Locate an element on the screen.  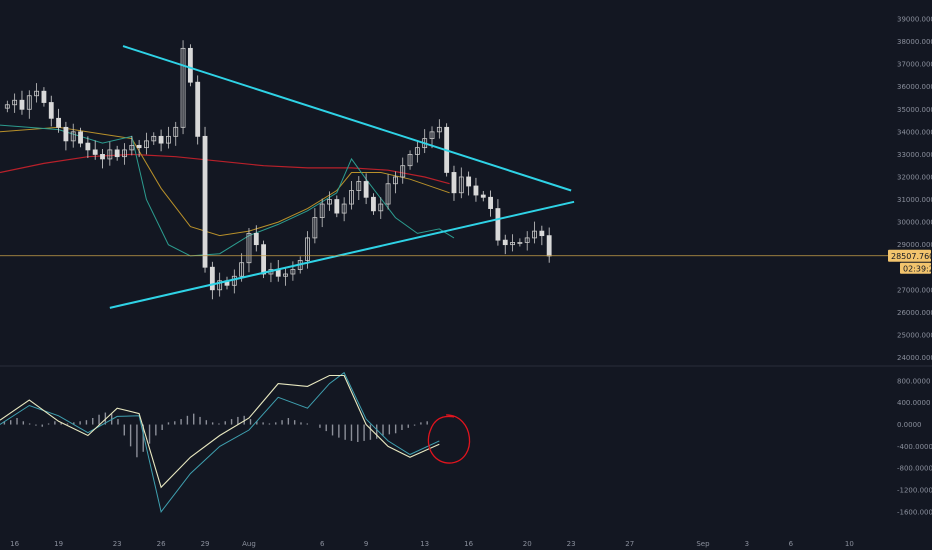
time-tick-label: Sep is located at coordinates (703, 544).